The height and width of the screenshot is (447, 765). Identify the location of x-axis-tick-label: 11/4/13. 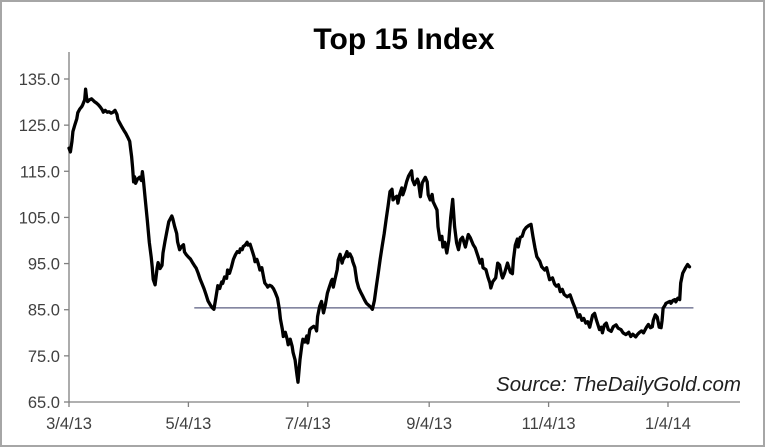
(549, 424).